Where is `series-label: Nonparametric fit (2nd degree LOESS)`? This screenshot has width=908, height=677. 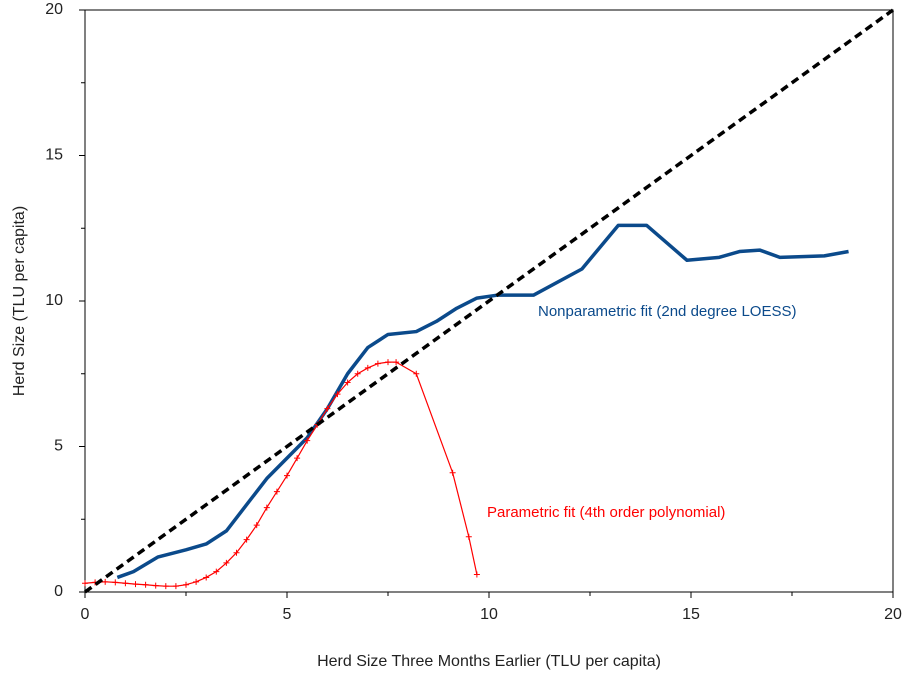 series-label: Nonparametric fit (2nd degree LOESS) is located at coordinates (667, 311).